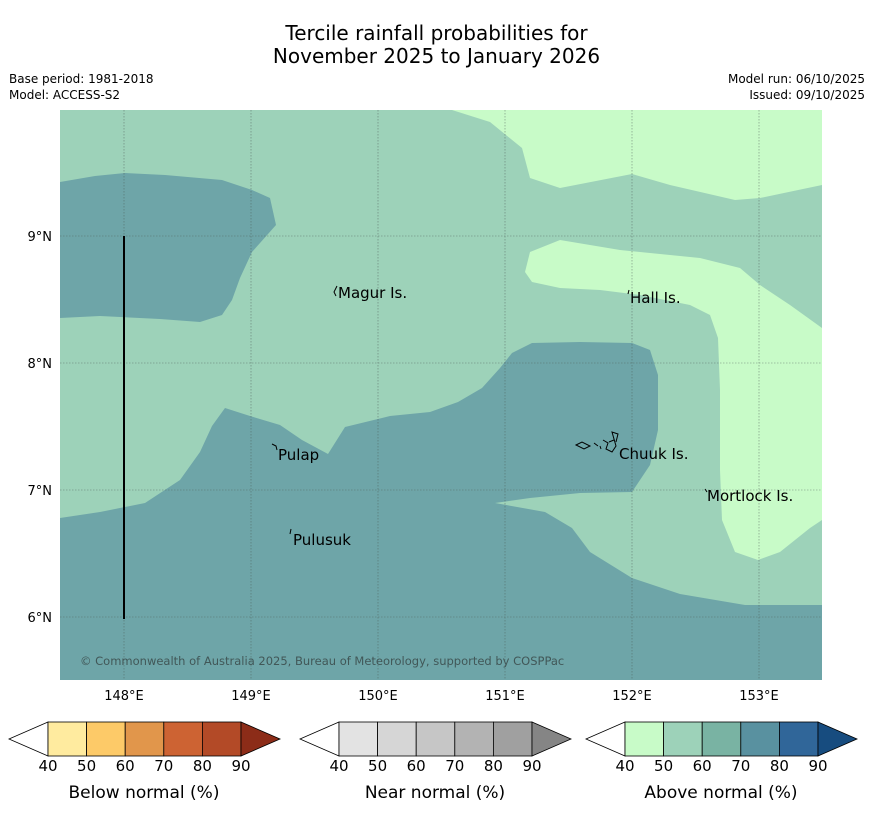  Describe the element at coordinates (28, 739) in the screenshot. I see `legend-below-swatch-under40` at that location.